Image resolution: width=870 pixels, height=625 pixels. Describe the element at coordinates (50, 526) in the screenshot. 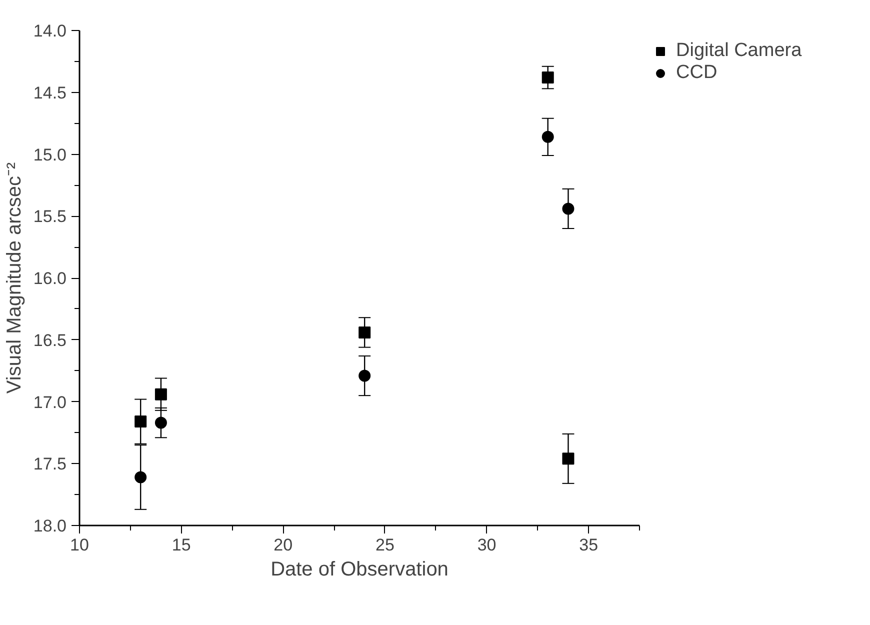

I see `y-tick-label: 18.0` at that location.